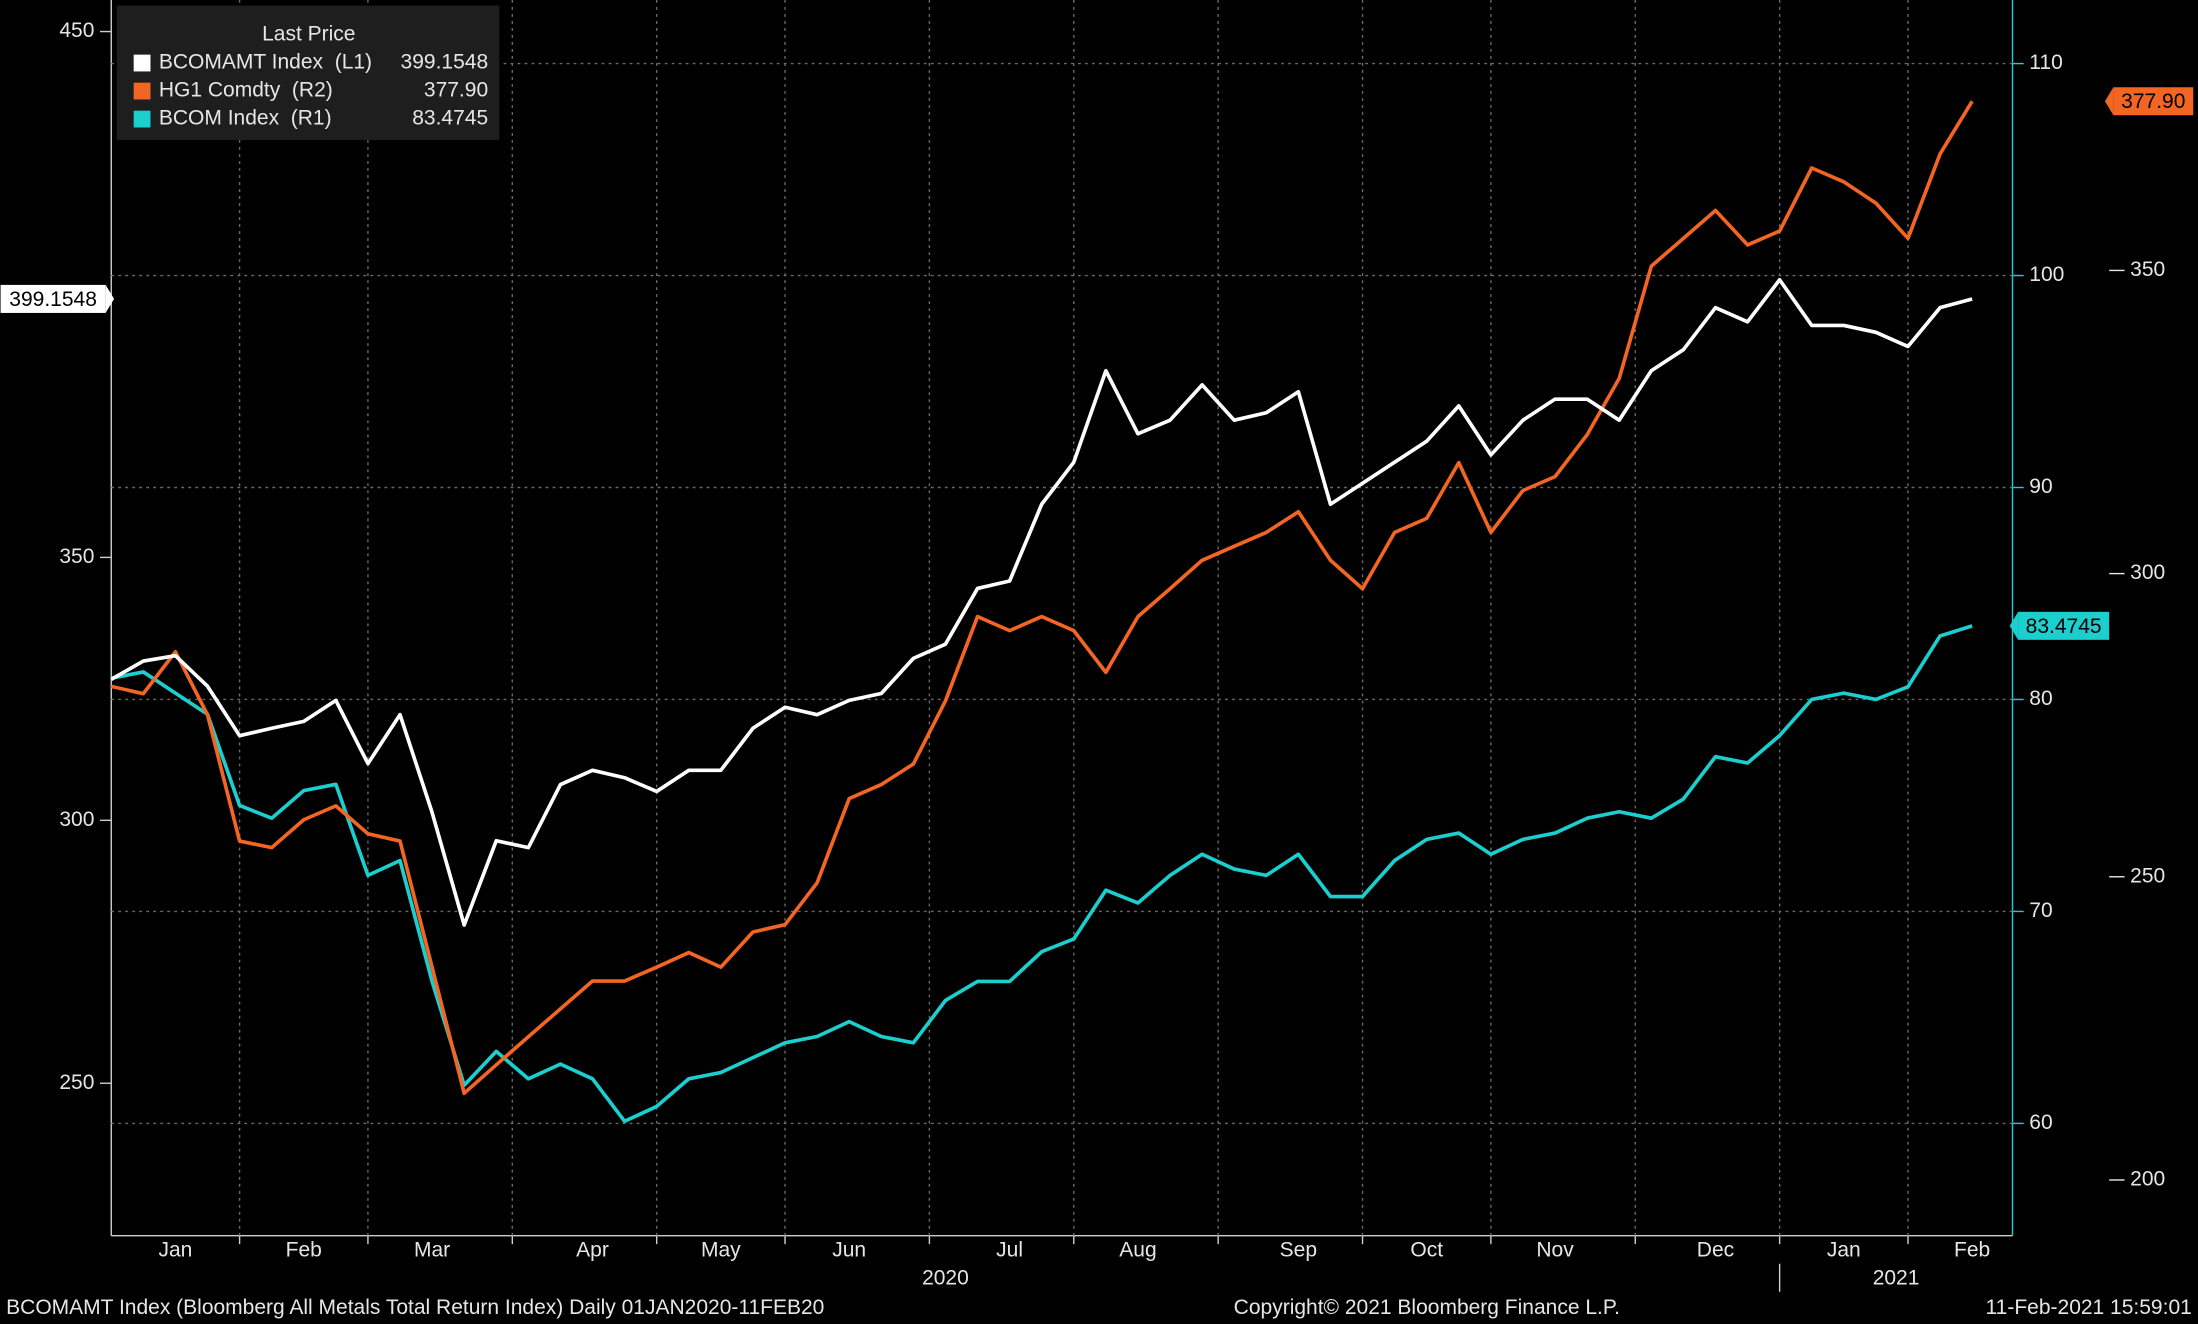  I want to click on legend-value: 83.4745, so click(450, 118).